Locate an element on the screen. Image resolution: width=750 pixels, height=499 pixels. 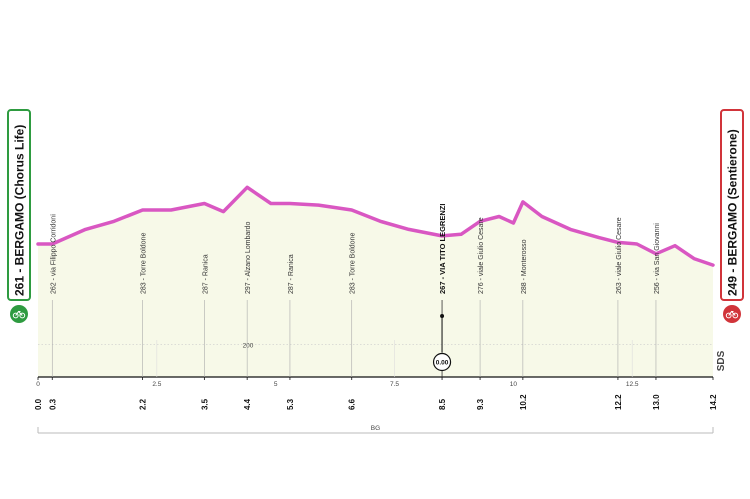
waypoint-2: 287 - Ranica is located at coordinates (205, 315).